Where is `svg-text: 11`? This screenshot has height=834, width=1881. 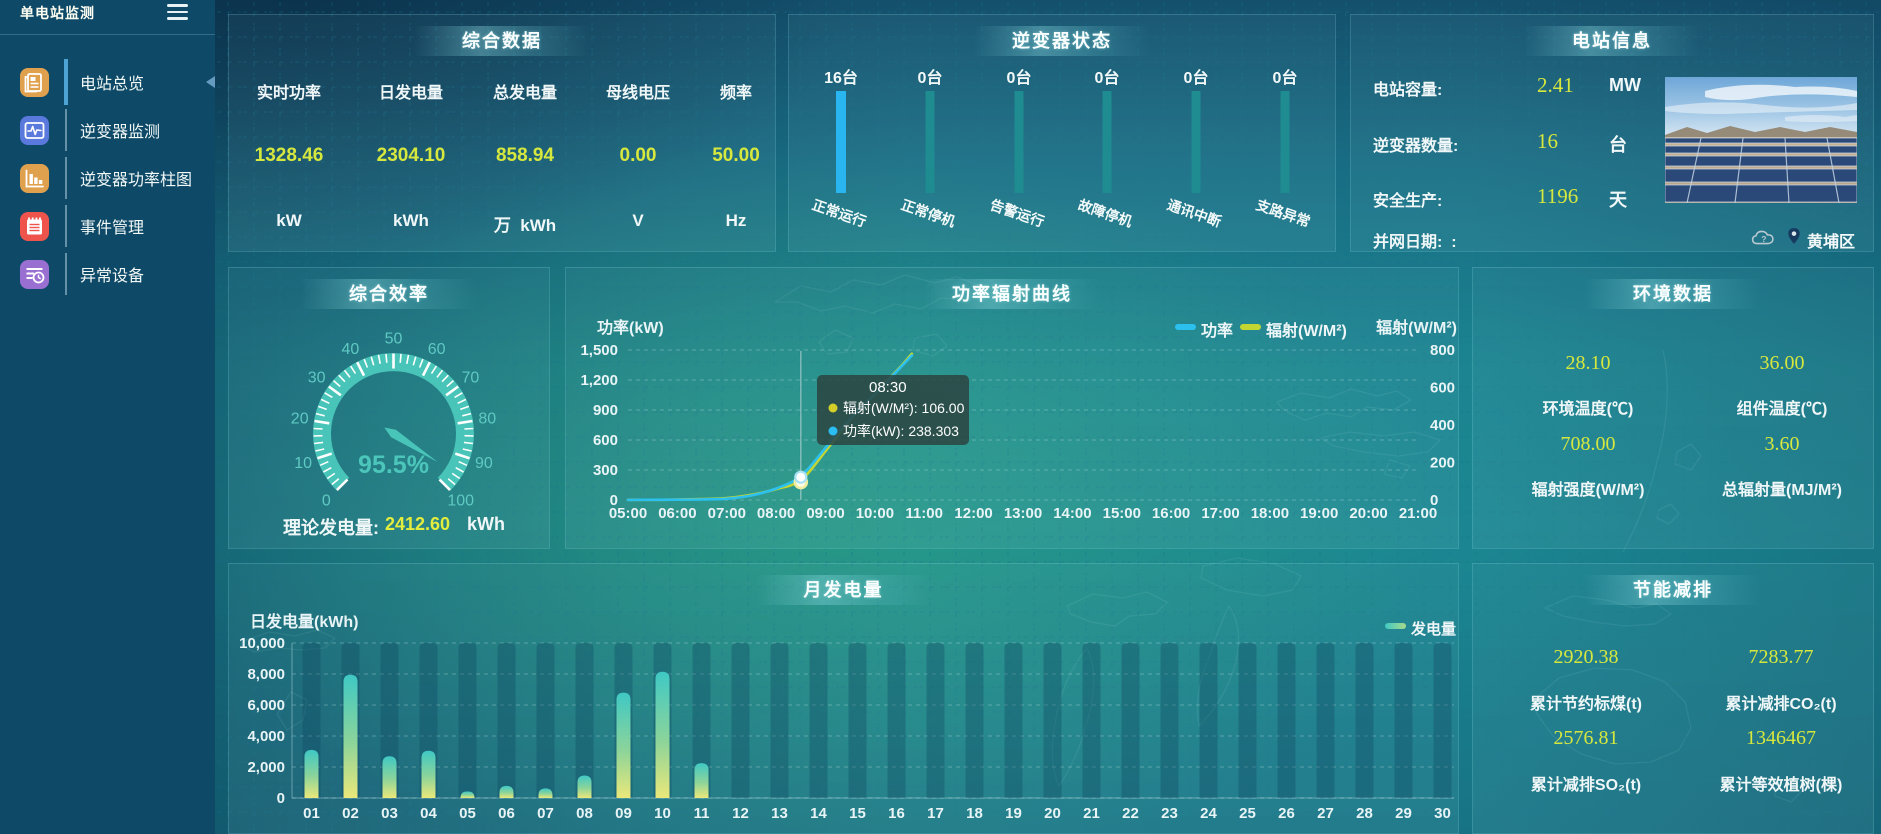
svg-text: 11 is located at coordinates (702, 813).